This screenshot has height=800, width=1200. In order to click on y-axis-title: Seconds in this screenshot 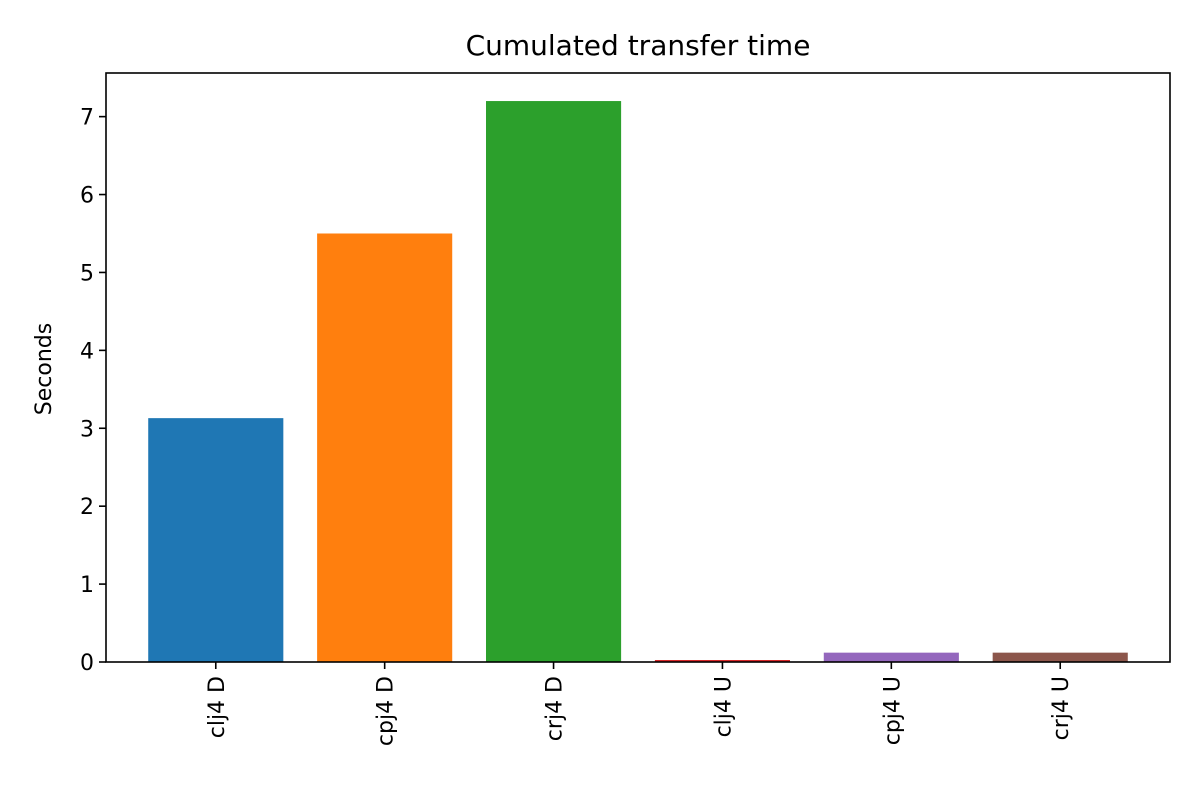, I will do `click(44, 369)`.